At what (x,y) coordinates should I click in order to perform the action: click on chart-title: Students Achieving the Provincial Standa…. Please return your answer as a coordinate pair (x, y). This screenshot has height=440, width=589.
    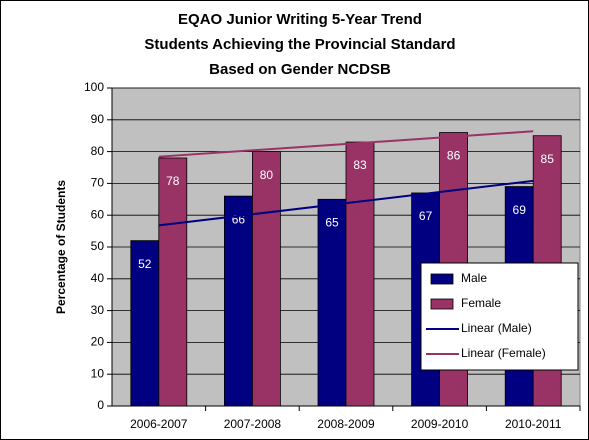
    Looking at the image, I should click on (299, 44).